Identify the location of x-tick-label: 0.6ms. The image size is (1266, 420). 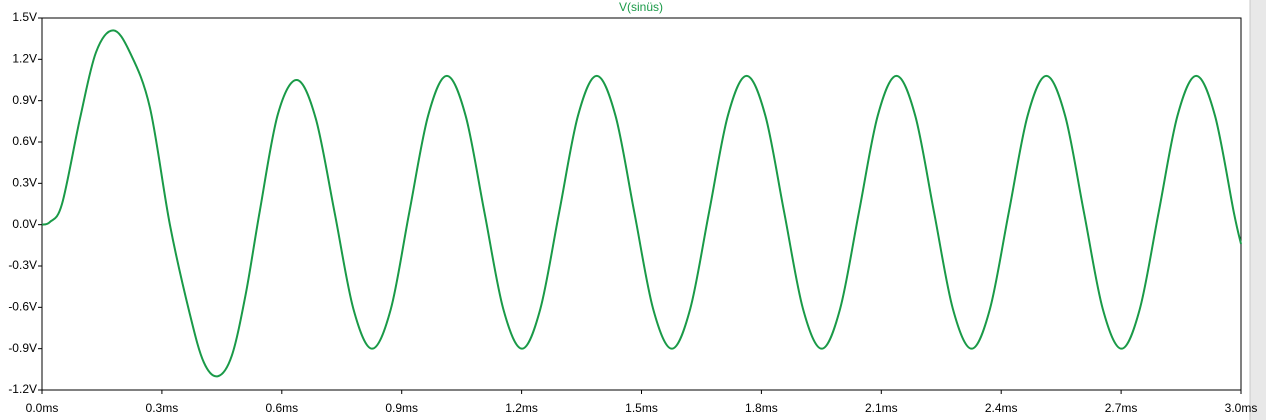
(281, 408).